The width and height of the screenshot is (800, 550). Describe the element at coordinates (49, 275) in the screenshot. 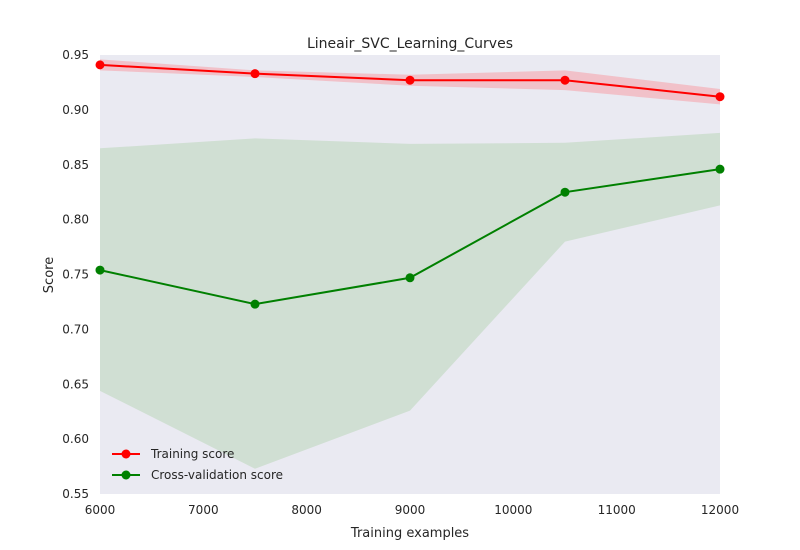

I see `y-axis-label: Score` at that location.